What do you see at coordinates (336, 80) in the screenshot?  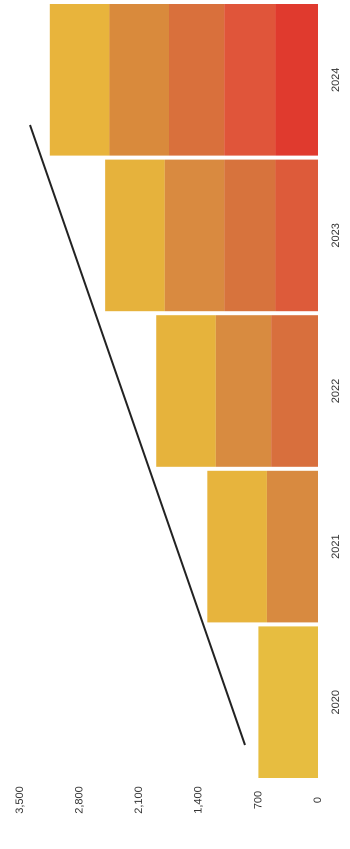 I see `x-tick-label: 2024` at bounding box center [336, 80].